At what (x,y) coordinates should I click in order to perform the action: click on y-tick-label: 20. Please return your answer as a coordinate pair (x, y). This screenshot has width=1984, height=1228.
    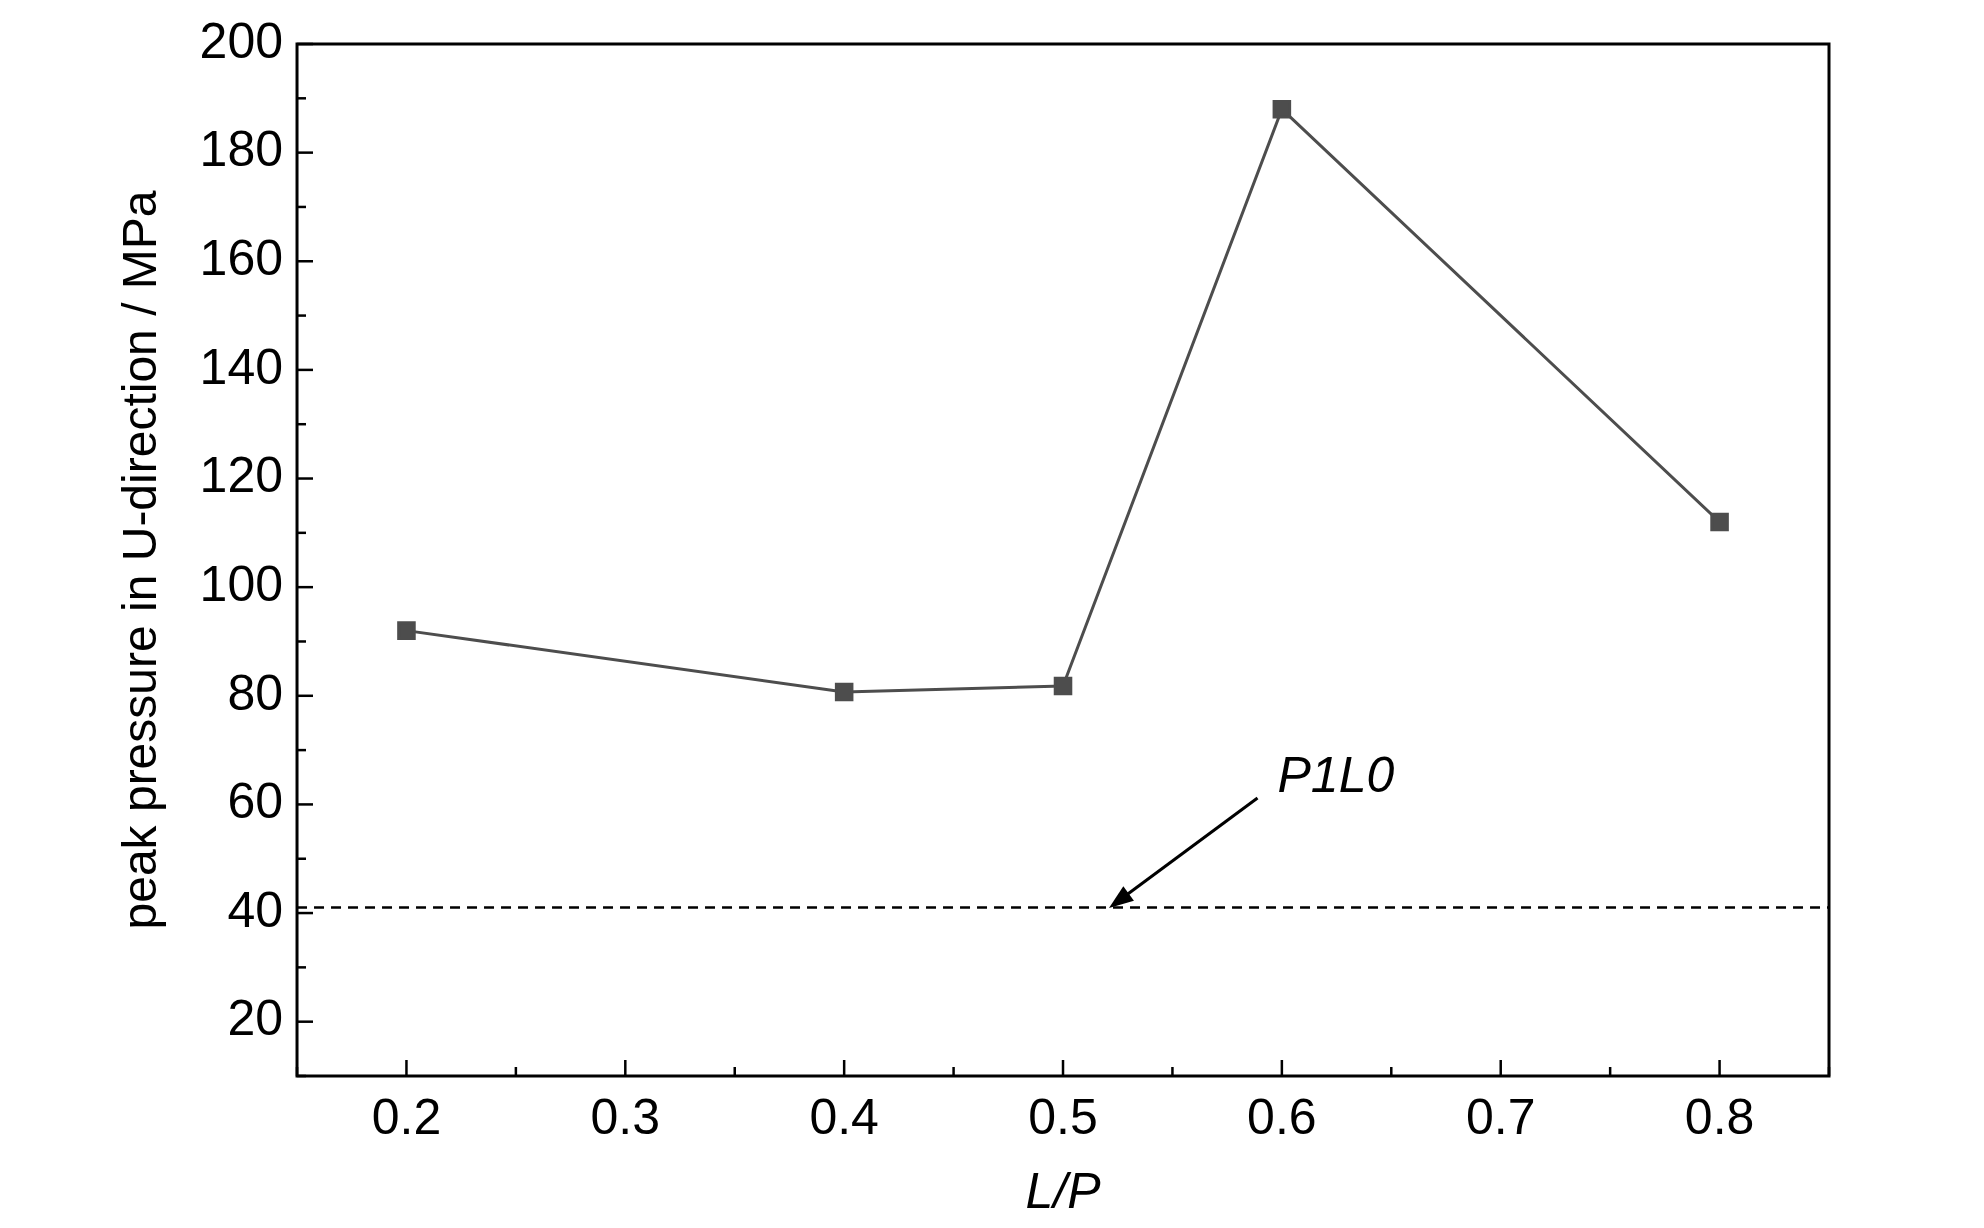
    Looking at the image, I should click on (255, 1018).